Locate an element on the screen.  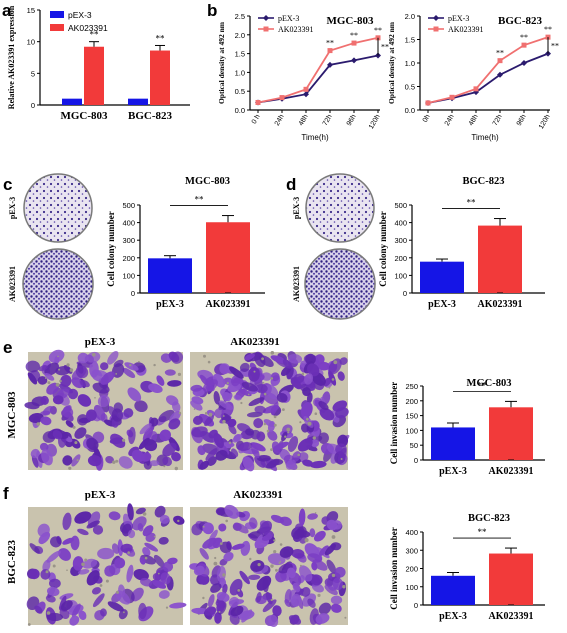
colony-plate-c-top is located at coordinates (58, 208).